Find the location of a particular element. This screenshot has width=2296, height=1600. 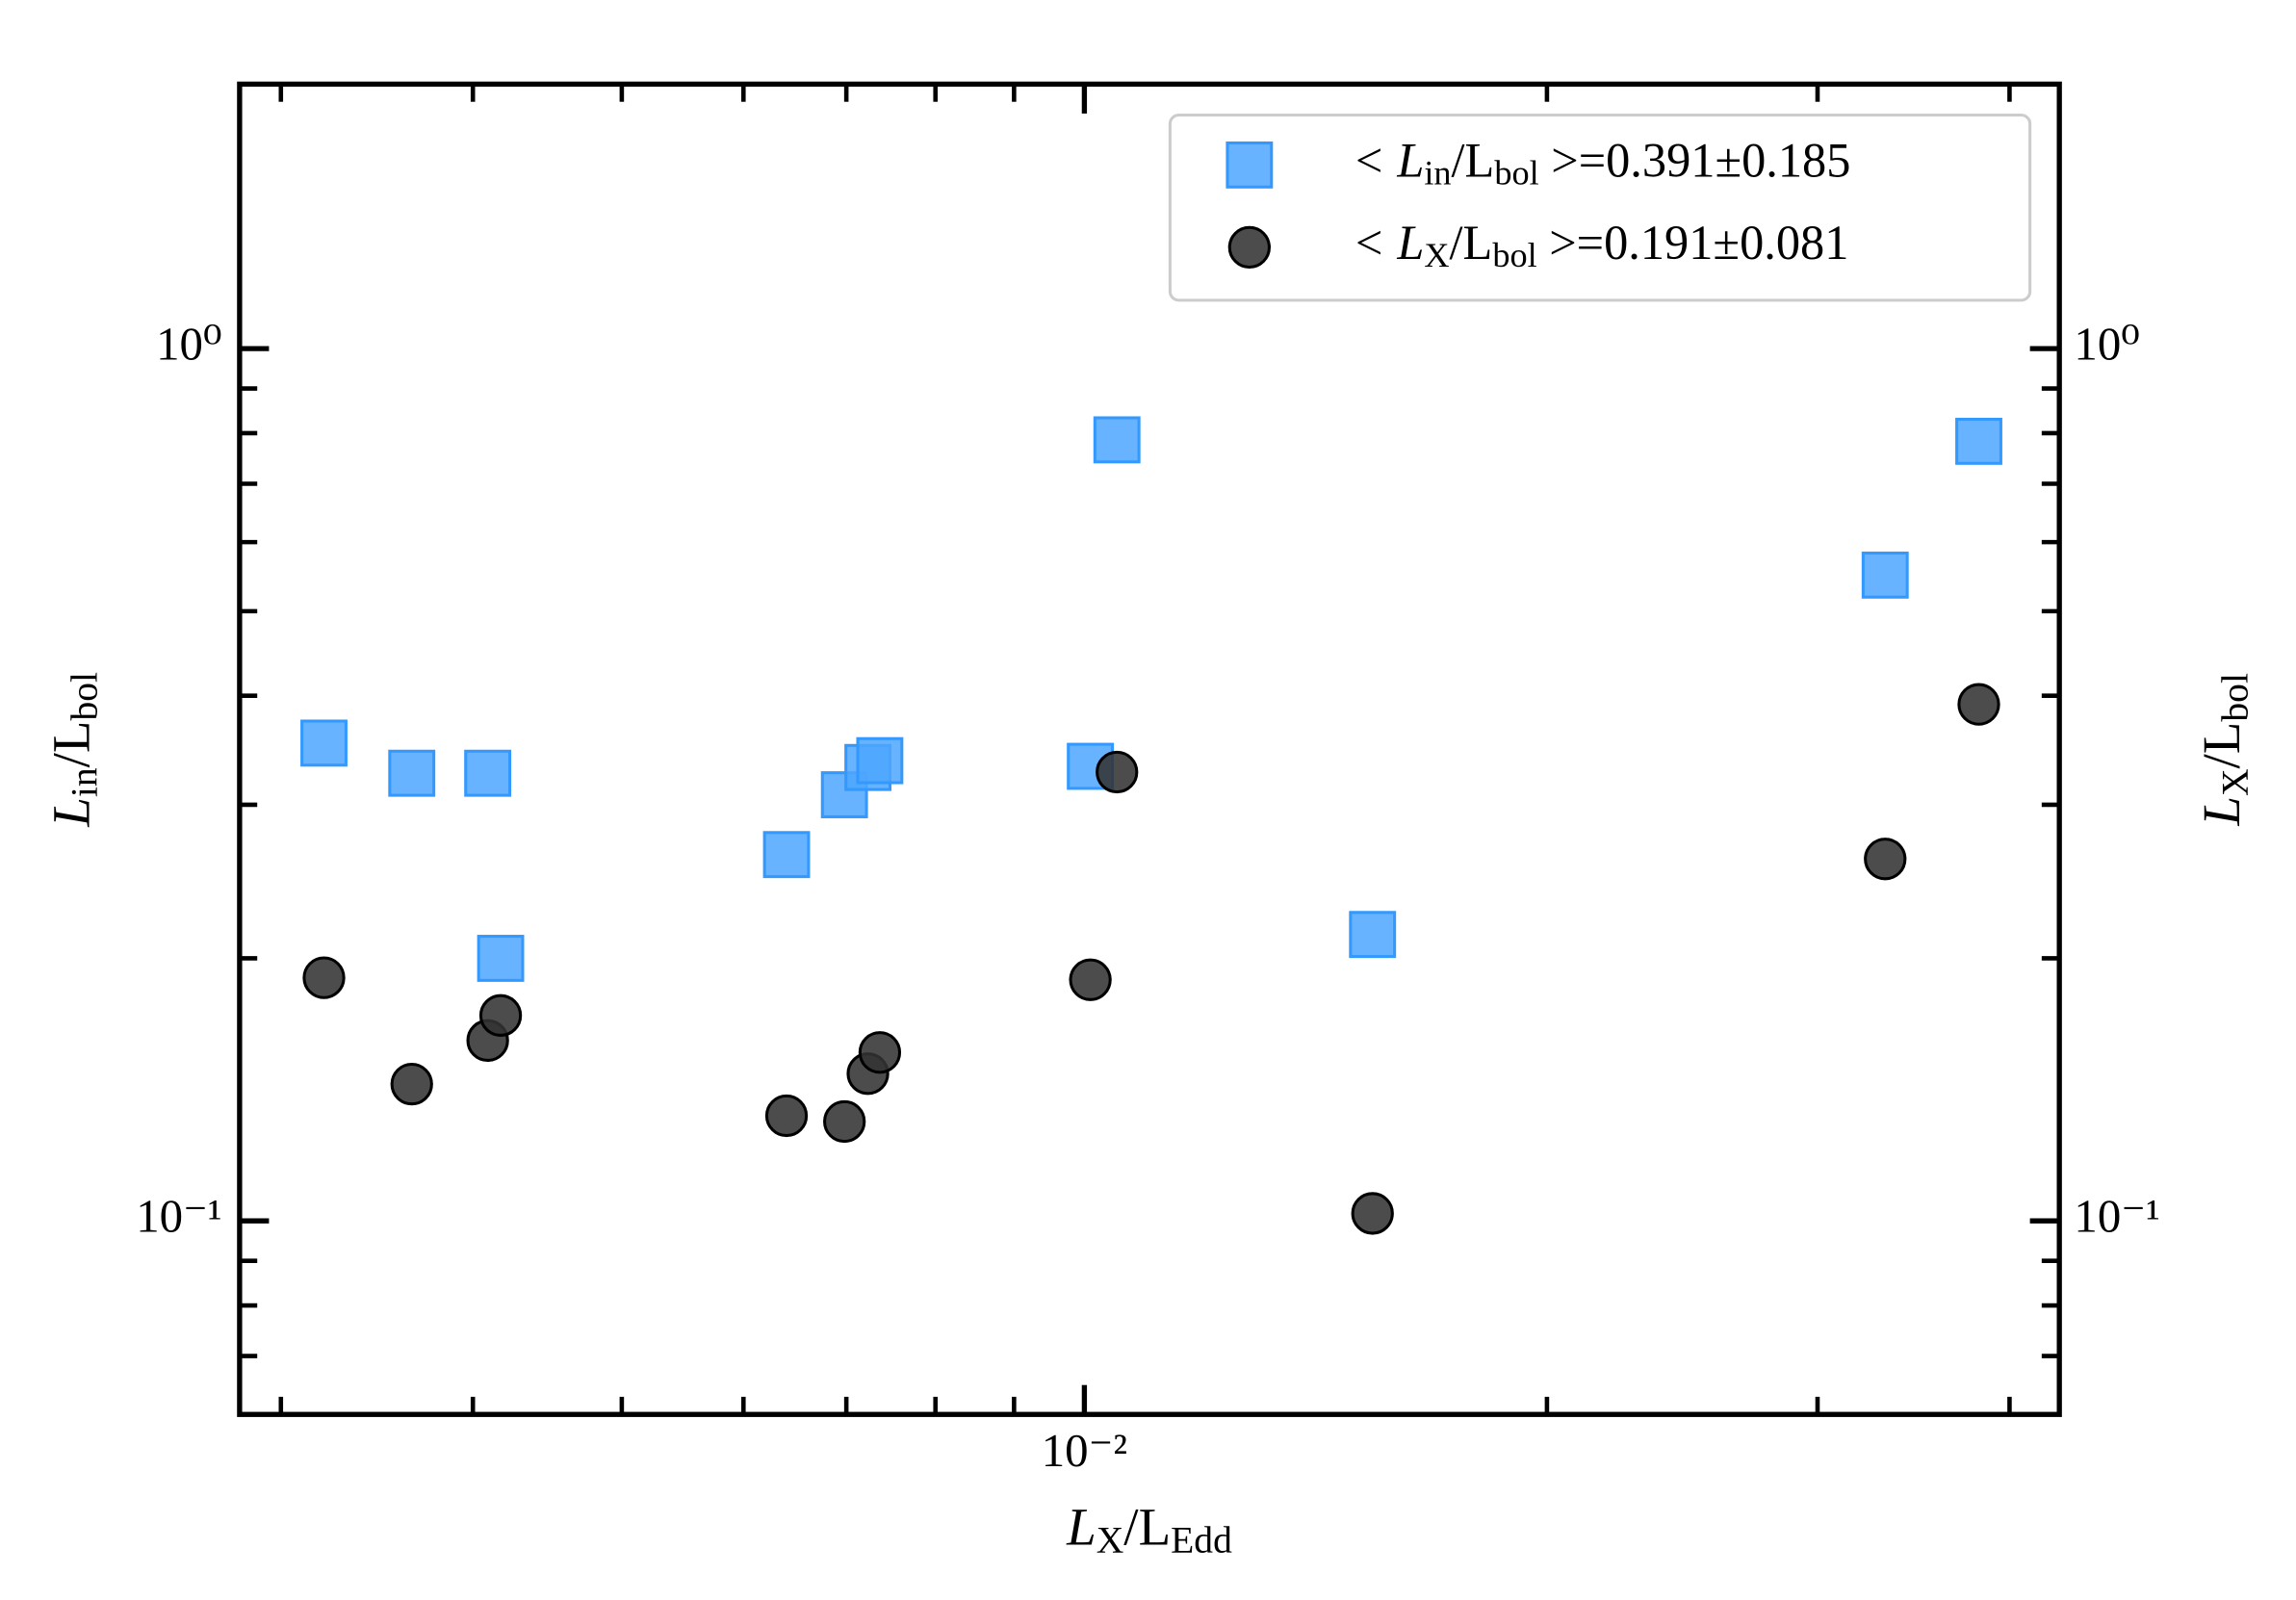

y-tick-label: 10⁰ is located at coordinates (188, 343).